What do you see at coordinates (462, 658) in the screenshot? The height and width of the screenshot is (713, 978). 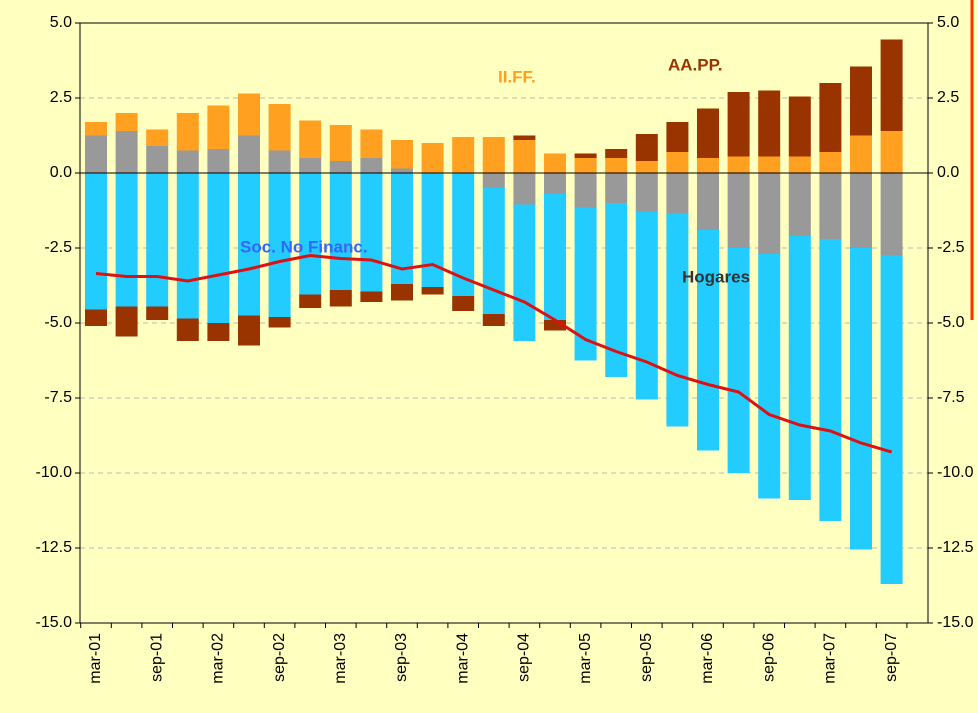 I see `x-tick-label: mar-04` at bounding box center [462, 658].